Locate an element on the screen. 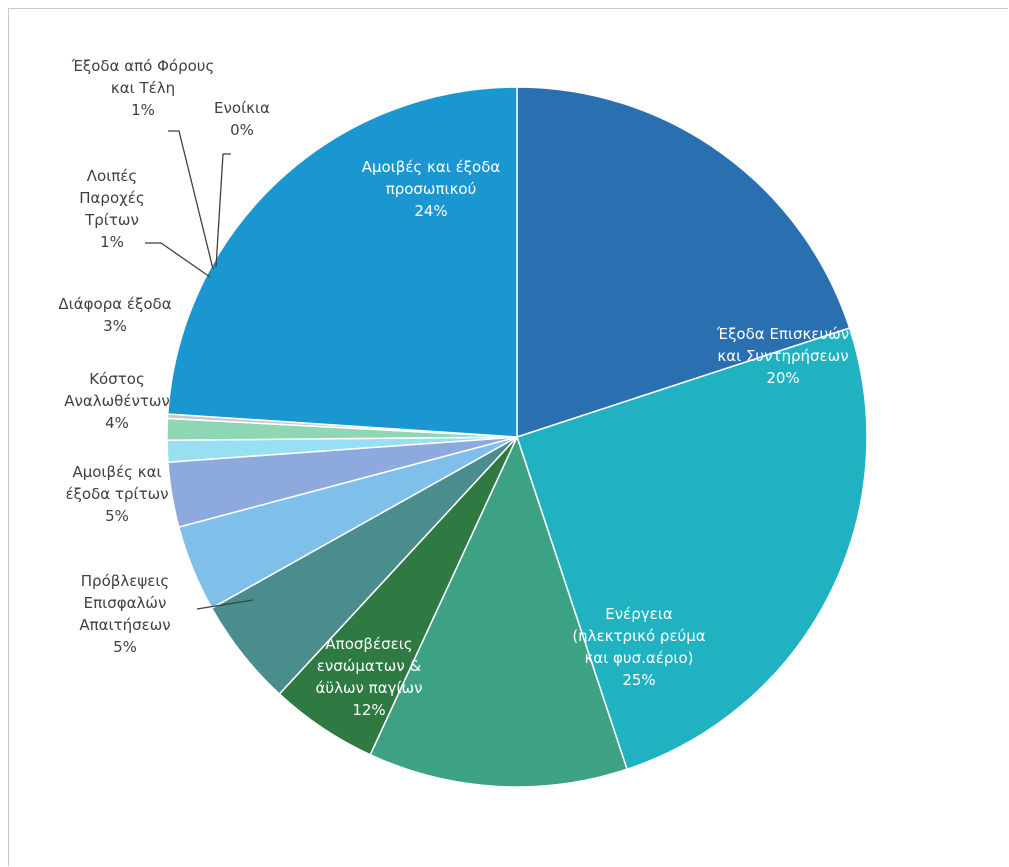  slice-label-9: Ενοίκια 0% is located at coordinates (242, 119).